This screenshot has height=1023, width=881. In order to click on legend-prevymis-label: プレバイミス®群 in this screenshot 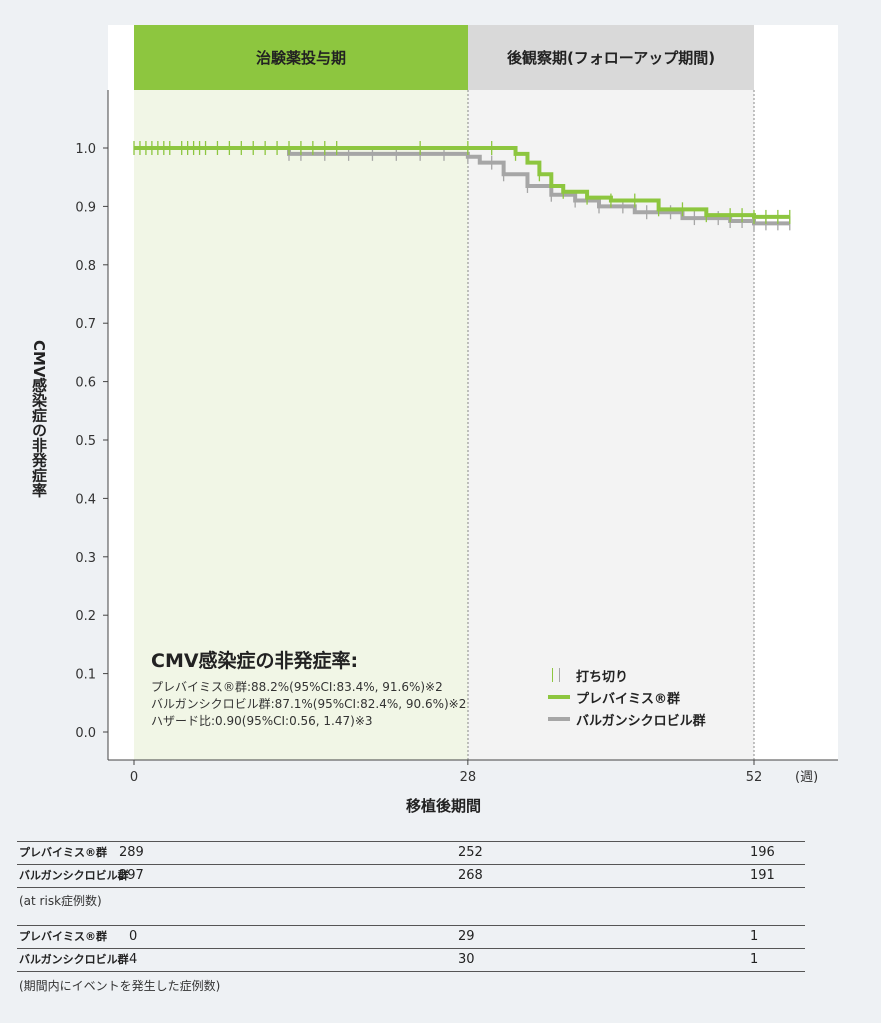, I will do `click(628, 699)`.